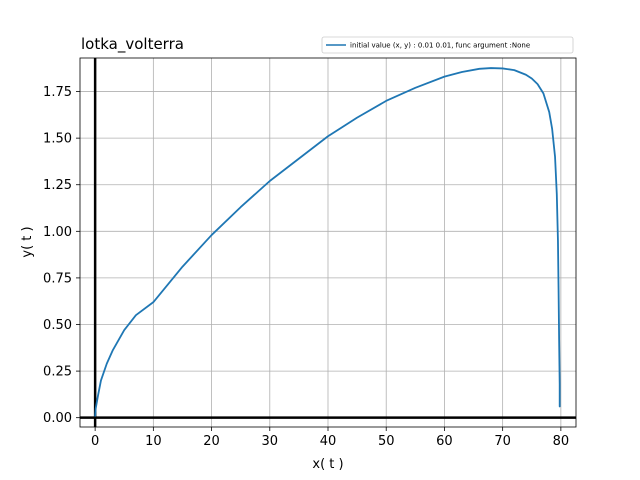  I want to click on y-tick-label: 1.50, so click(57, 139).